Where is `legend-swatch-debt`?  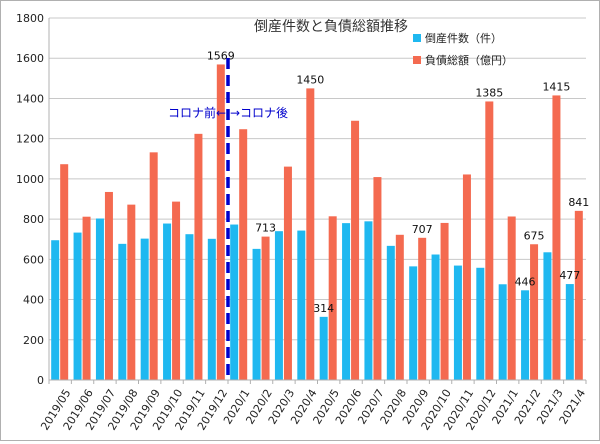 legend-swatch-debt is located at coordinates (417, 60).